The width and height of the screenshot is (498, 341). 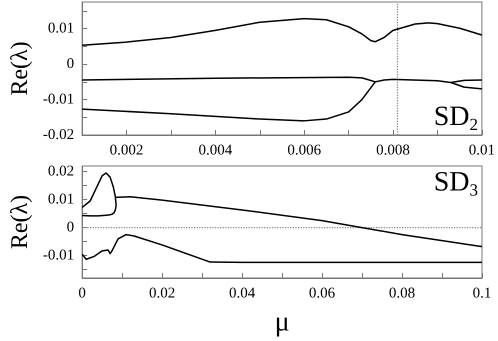 What do you see at coordinates (61, 172) in the screenshot?
I see `y-tick-label: 0.02` at bounding box center [61, 172].